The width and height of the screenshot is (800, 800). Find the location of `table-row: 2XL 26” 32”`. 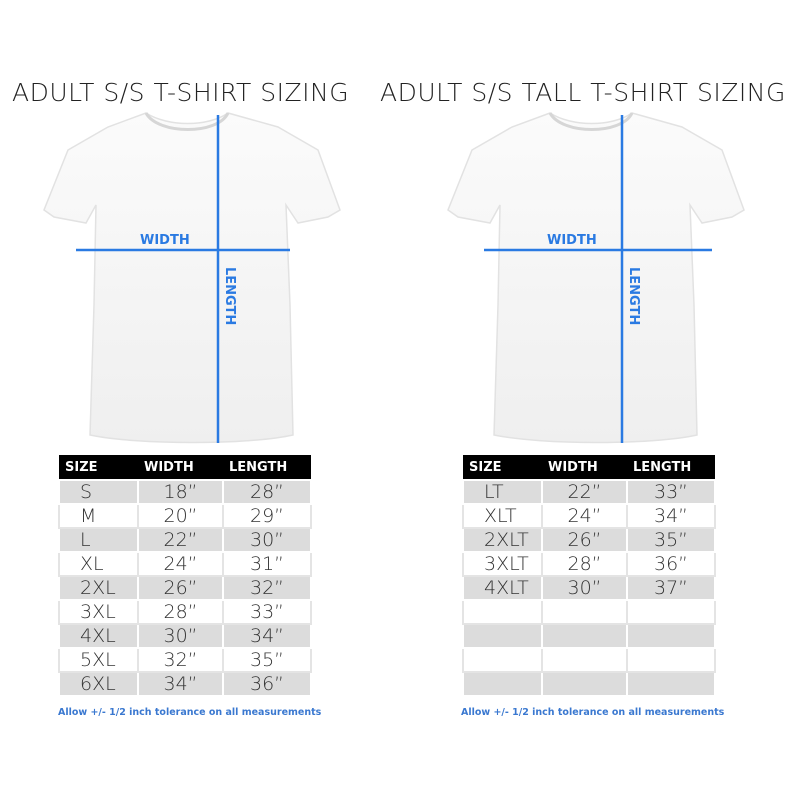

table-row: 2XL 26” 32” is located at coordinates (185, 588).